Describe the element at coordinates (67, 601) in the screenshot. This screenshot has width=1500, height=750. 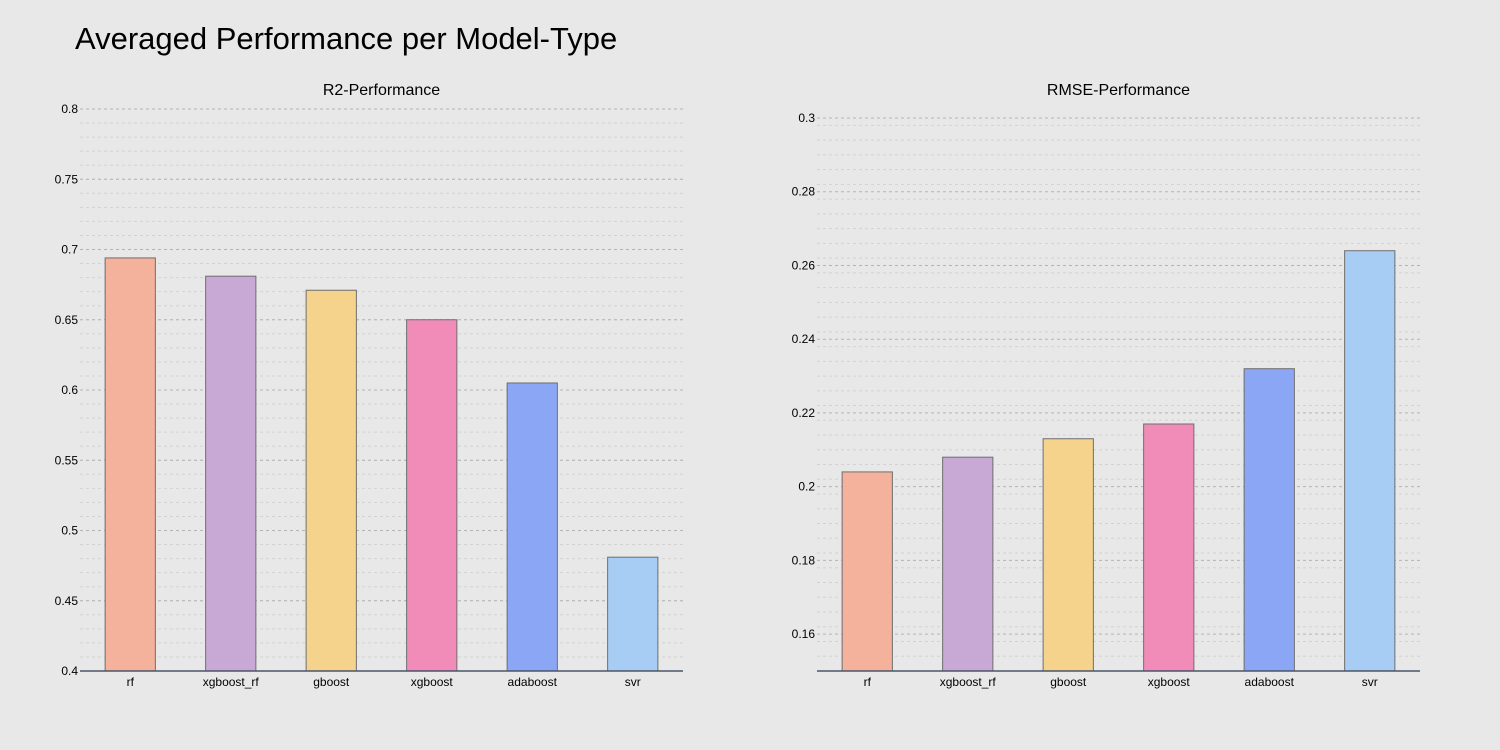
I see `y-tick-label: 0.45` at that location.